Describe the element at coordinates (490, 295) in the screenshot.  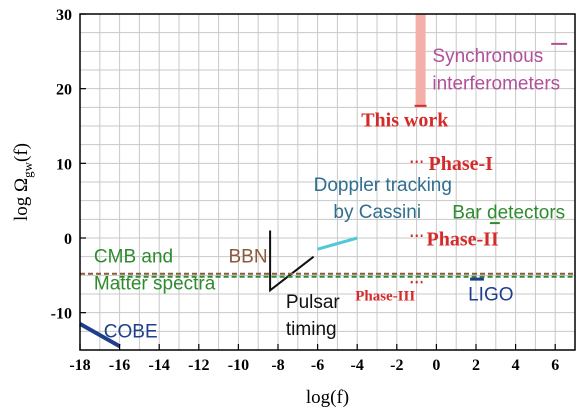
I see `annotation-ligo: LIGO` at that location.